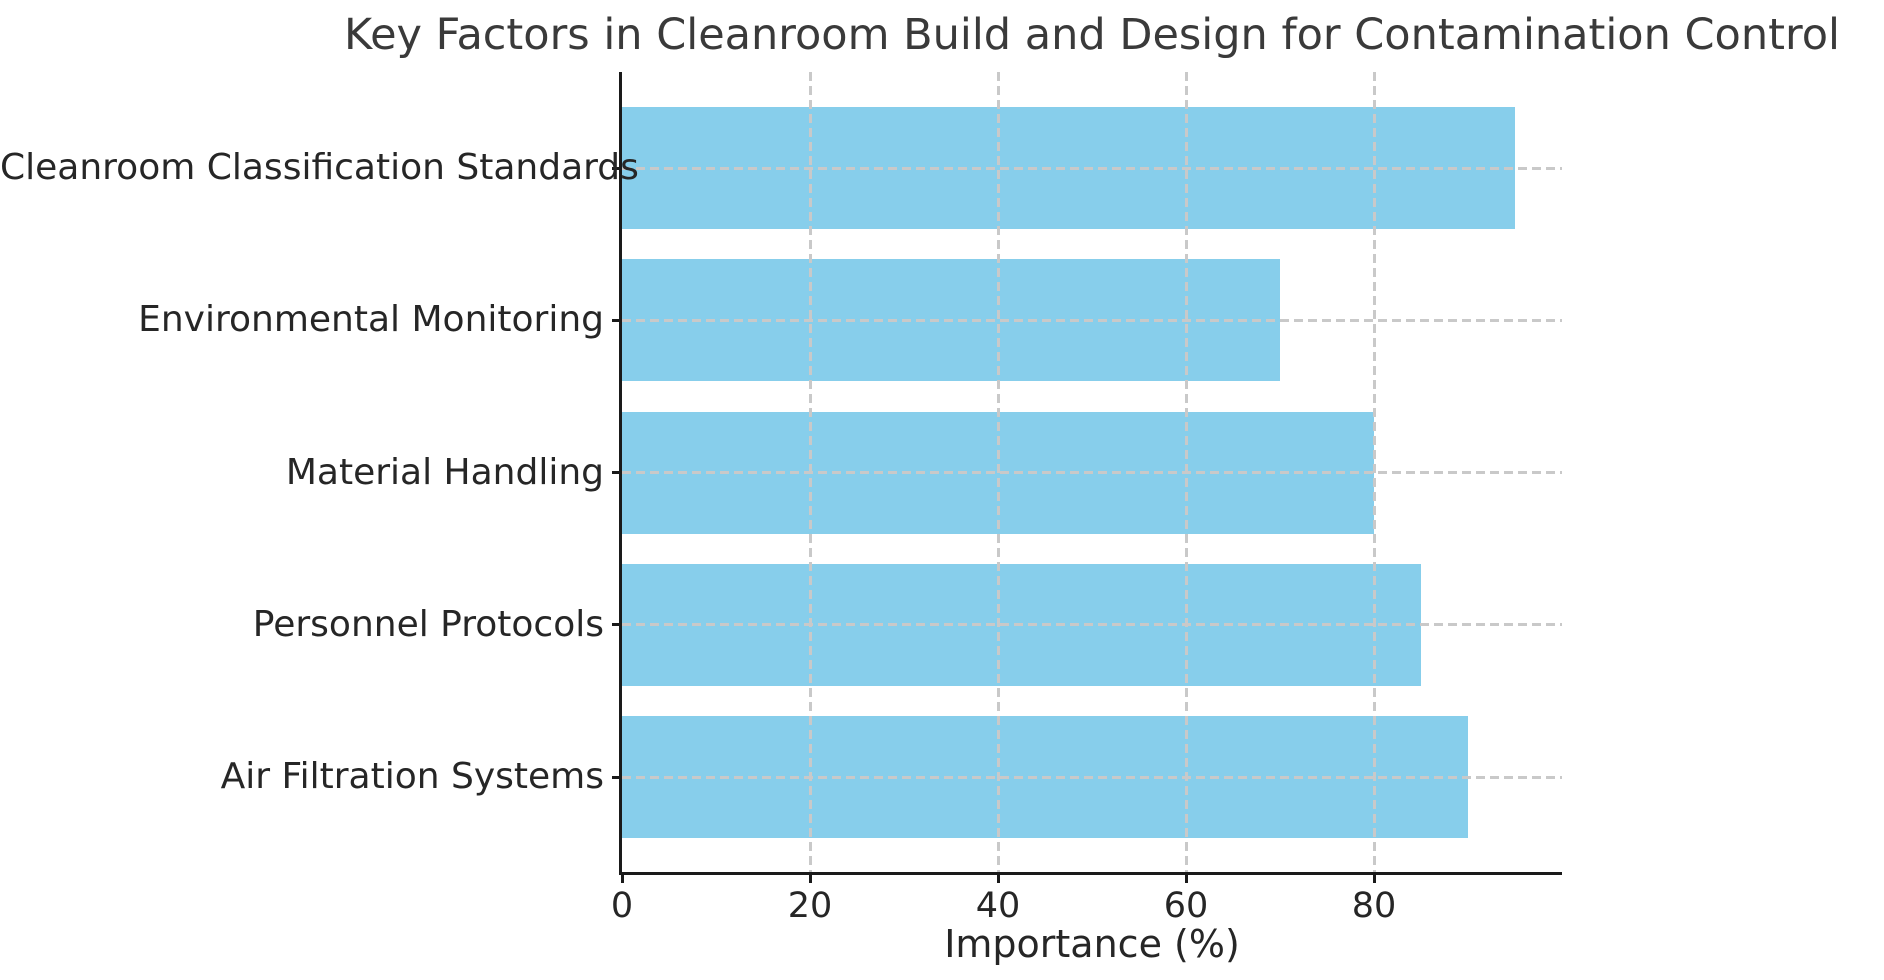  What do you see at coordinates (444, 472) in the screenshot?
I see `category-label: Material Handling` at bounding box center [444, 472].